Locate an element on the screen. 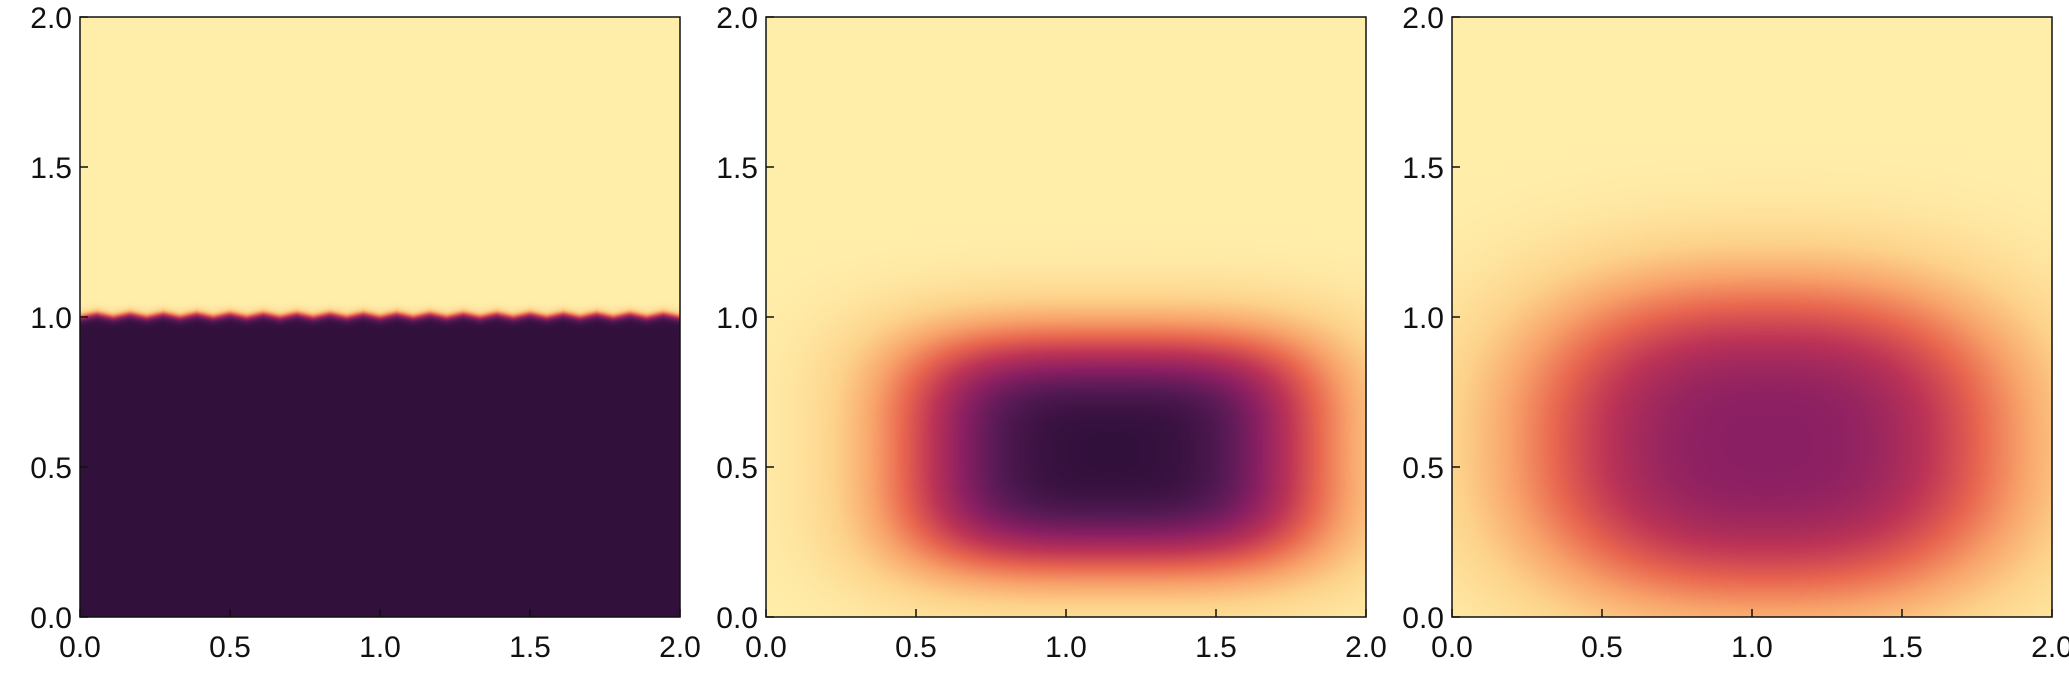 The image size is (2069, 687). x-tick-label-right: 0.5 is located at coordinates (1602, 647).